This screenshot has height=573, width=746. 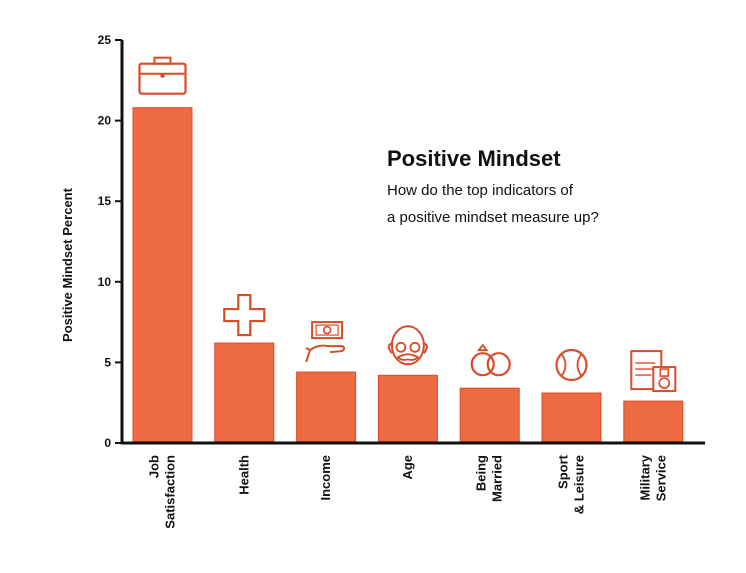 I want to click on wedding-rings-icon, so click(x=490, y=360).